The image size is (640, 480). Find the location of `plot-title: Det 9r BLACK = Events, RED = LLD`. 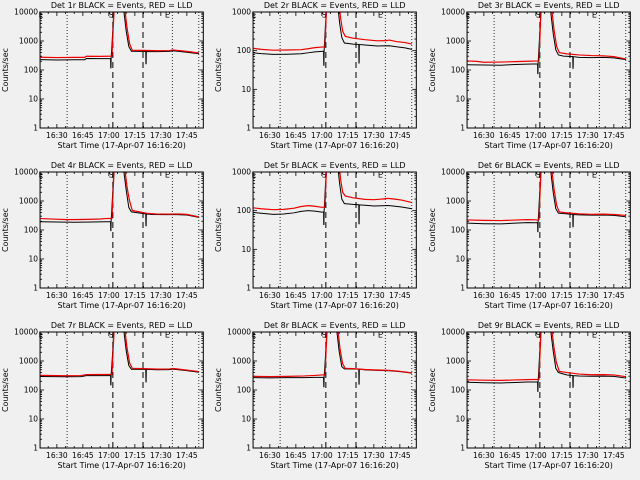

plot-title: Det 9r BLACK = Events, RED = LLD is located at coordinates (548, 325).